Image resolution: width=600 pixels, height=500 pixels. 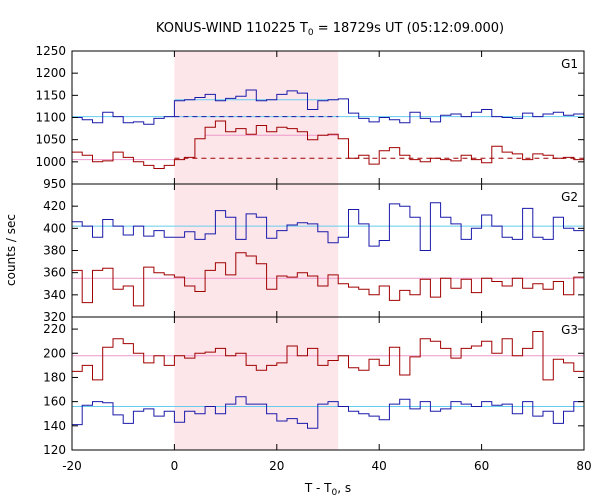 I want to click on y-tick-label: 140, so click(x=54, y=426).